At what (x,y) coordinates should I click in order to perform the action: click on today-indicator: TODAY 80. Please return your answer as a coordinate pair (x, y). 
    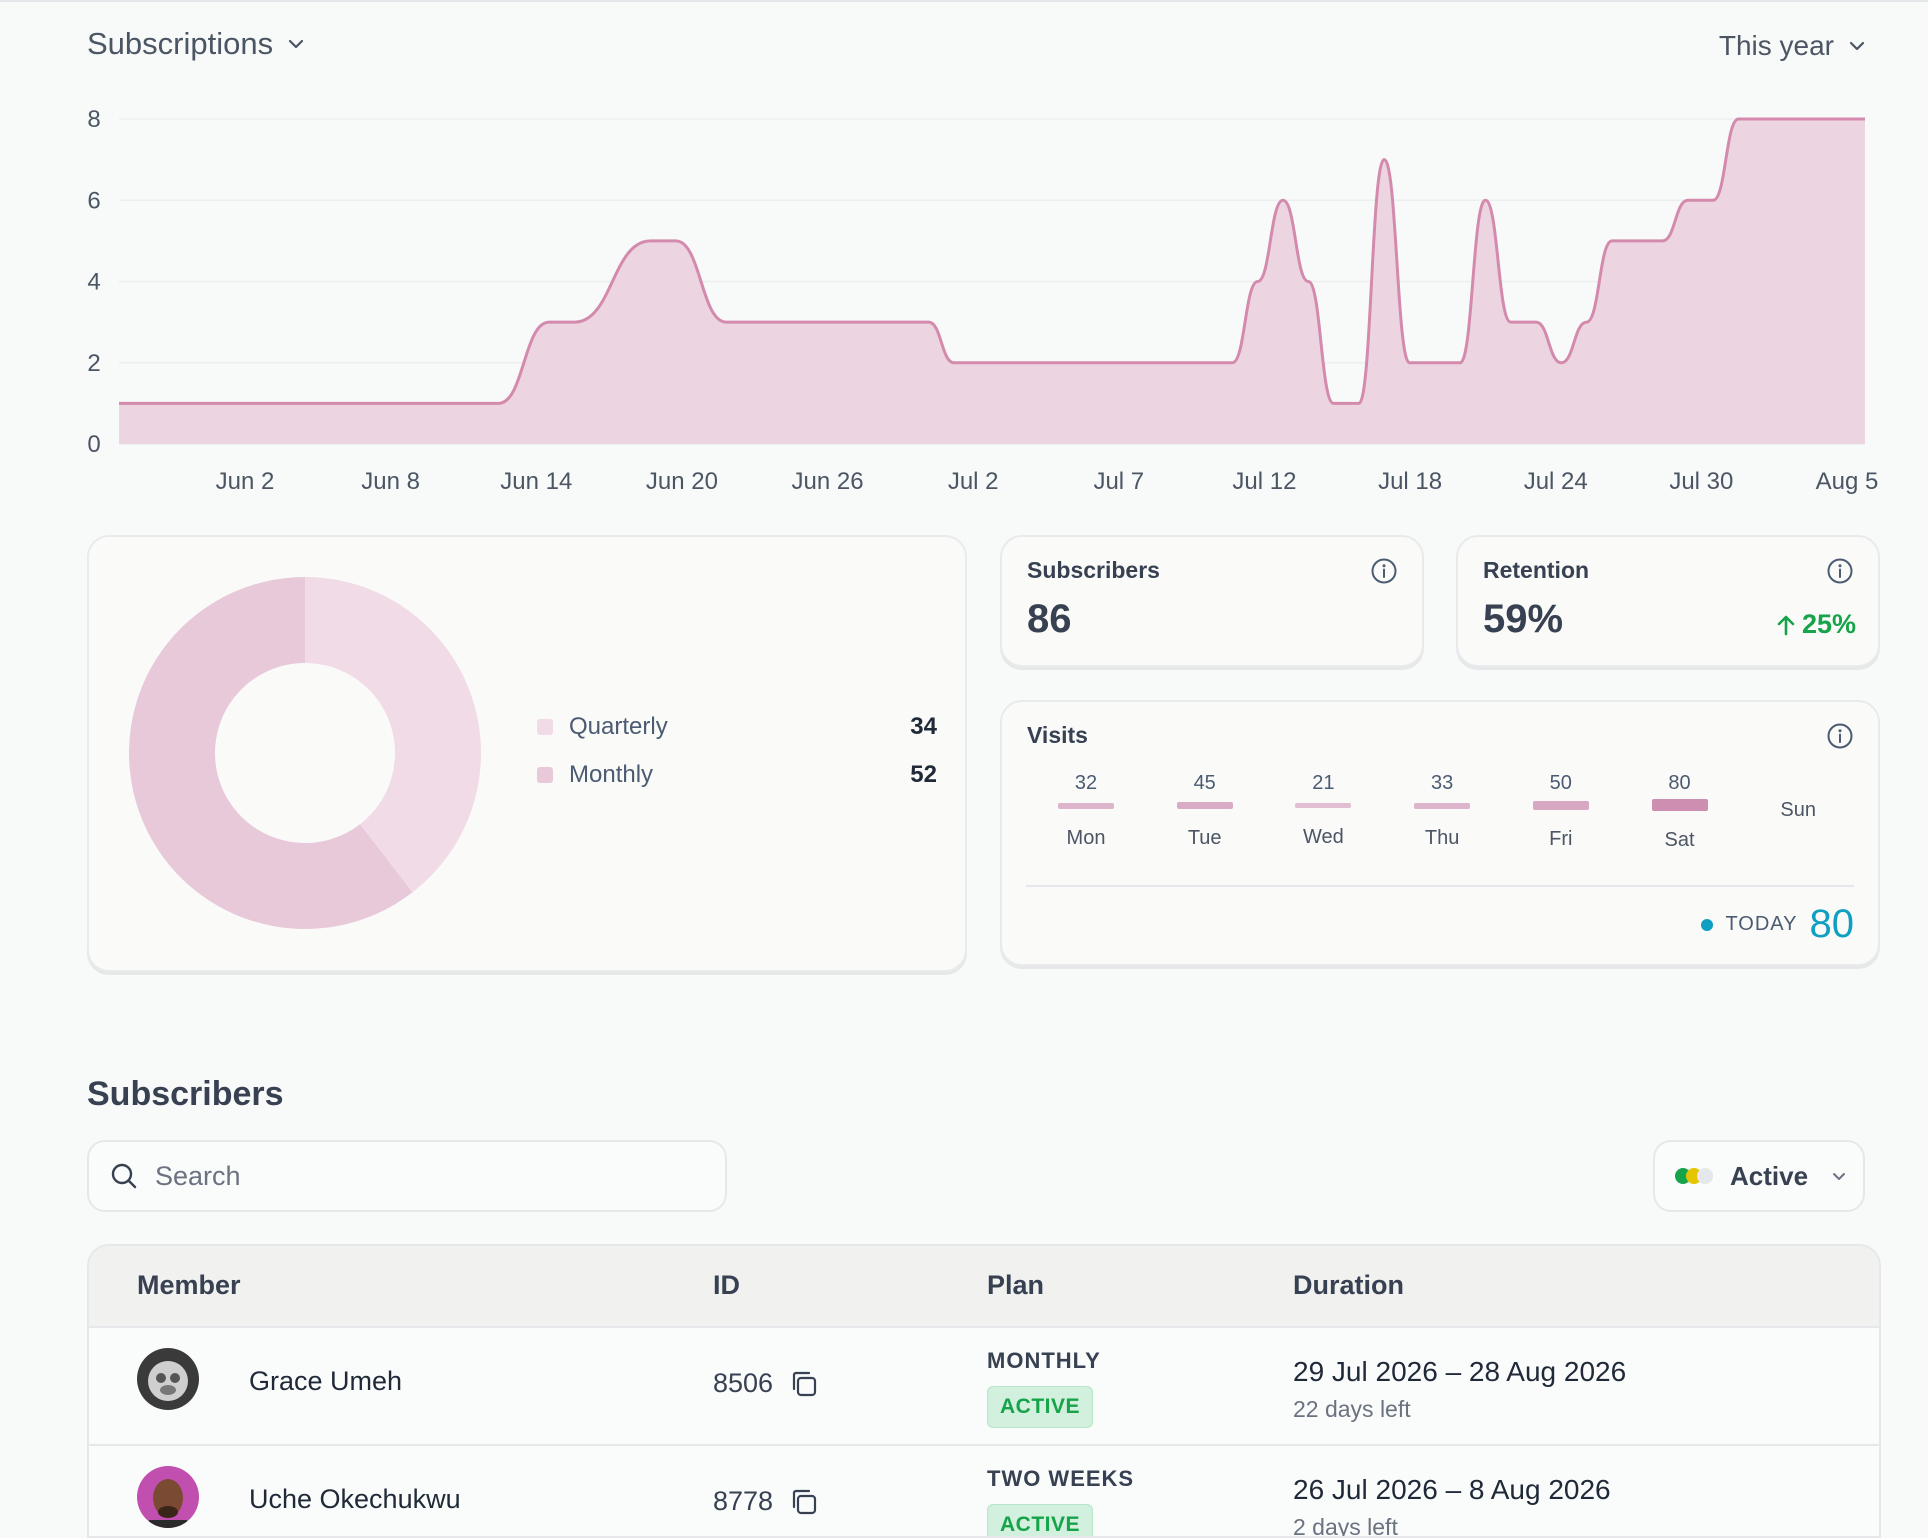
    Looking at the image, I should click on (1777, 924).